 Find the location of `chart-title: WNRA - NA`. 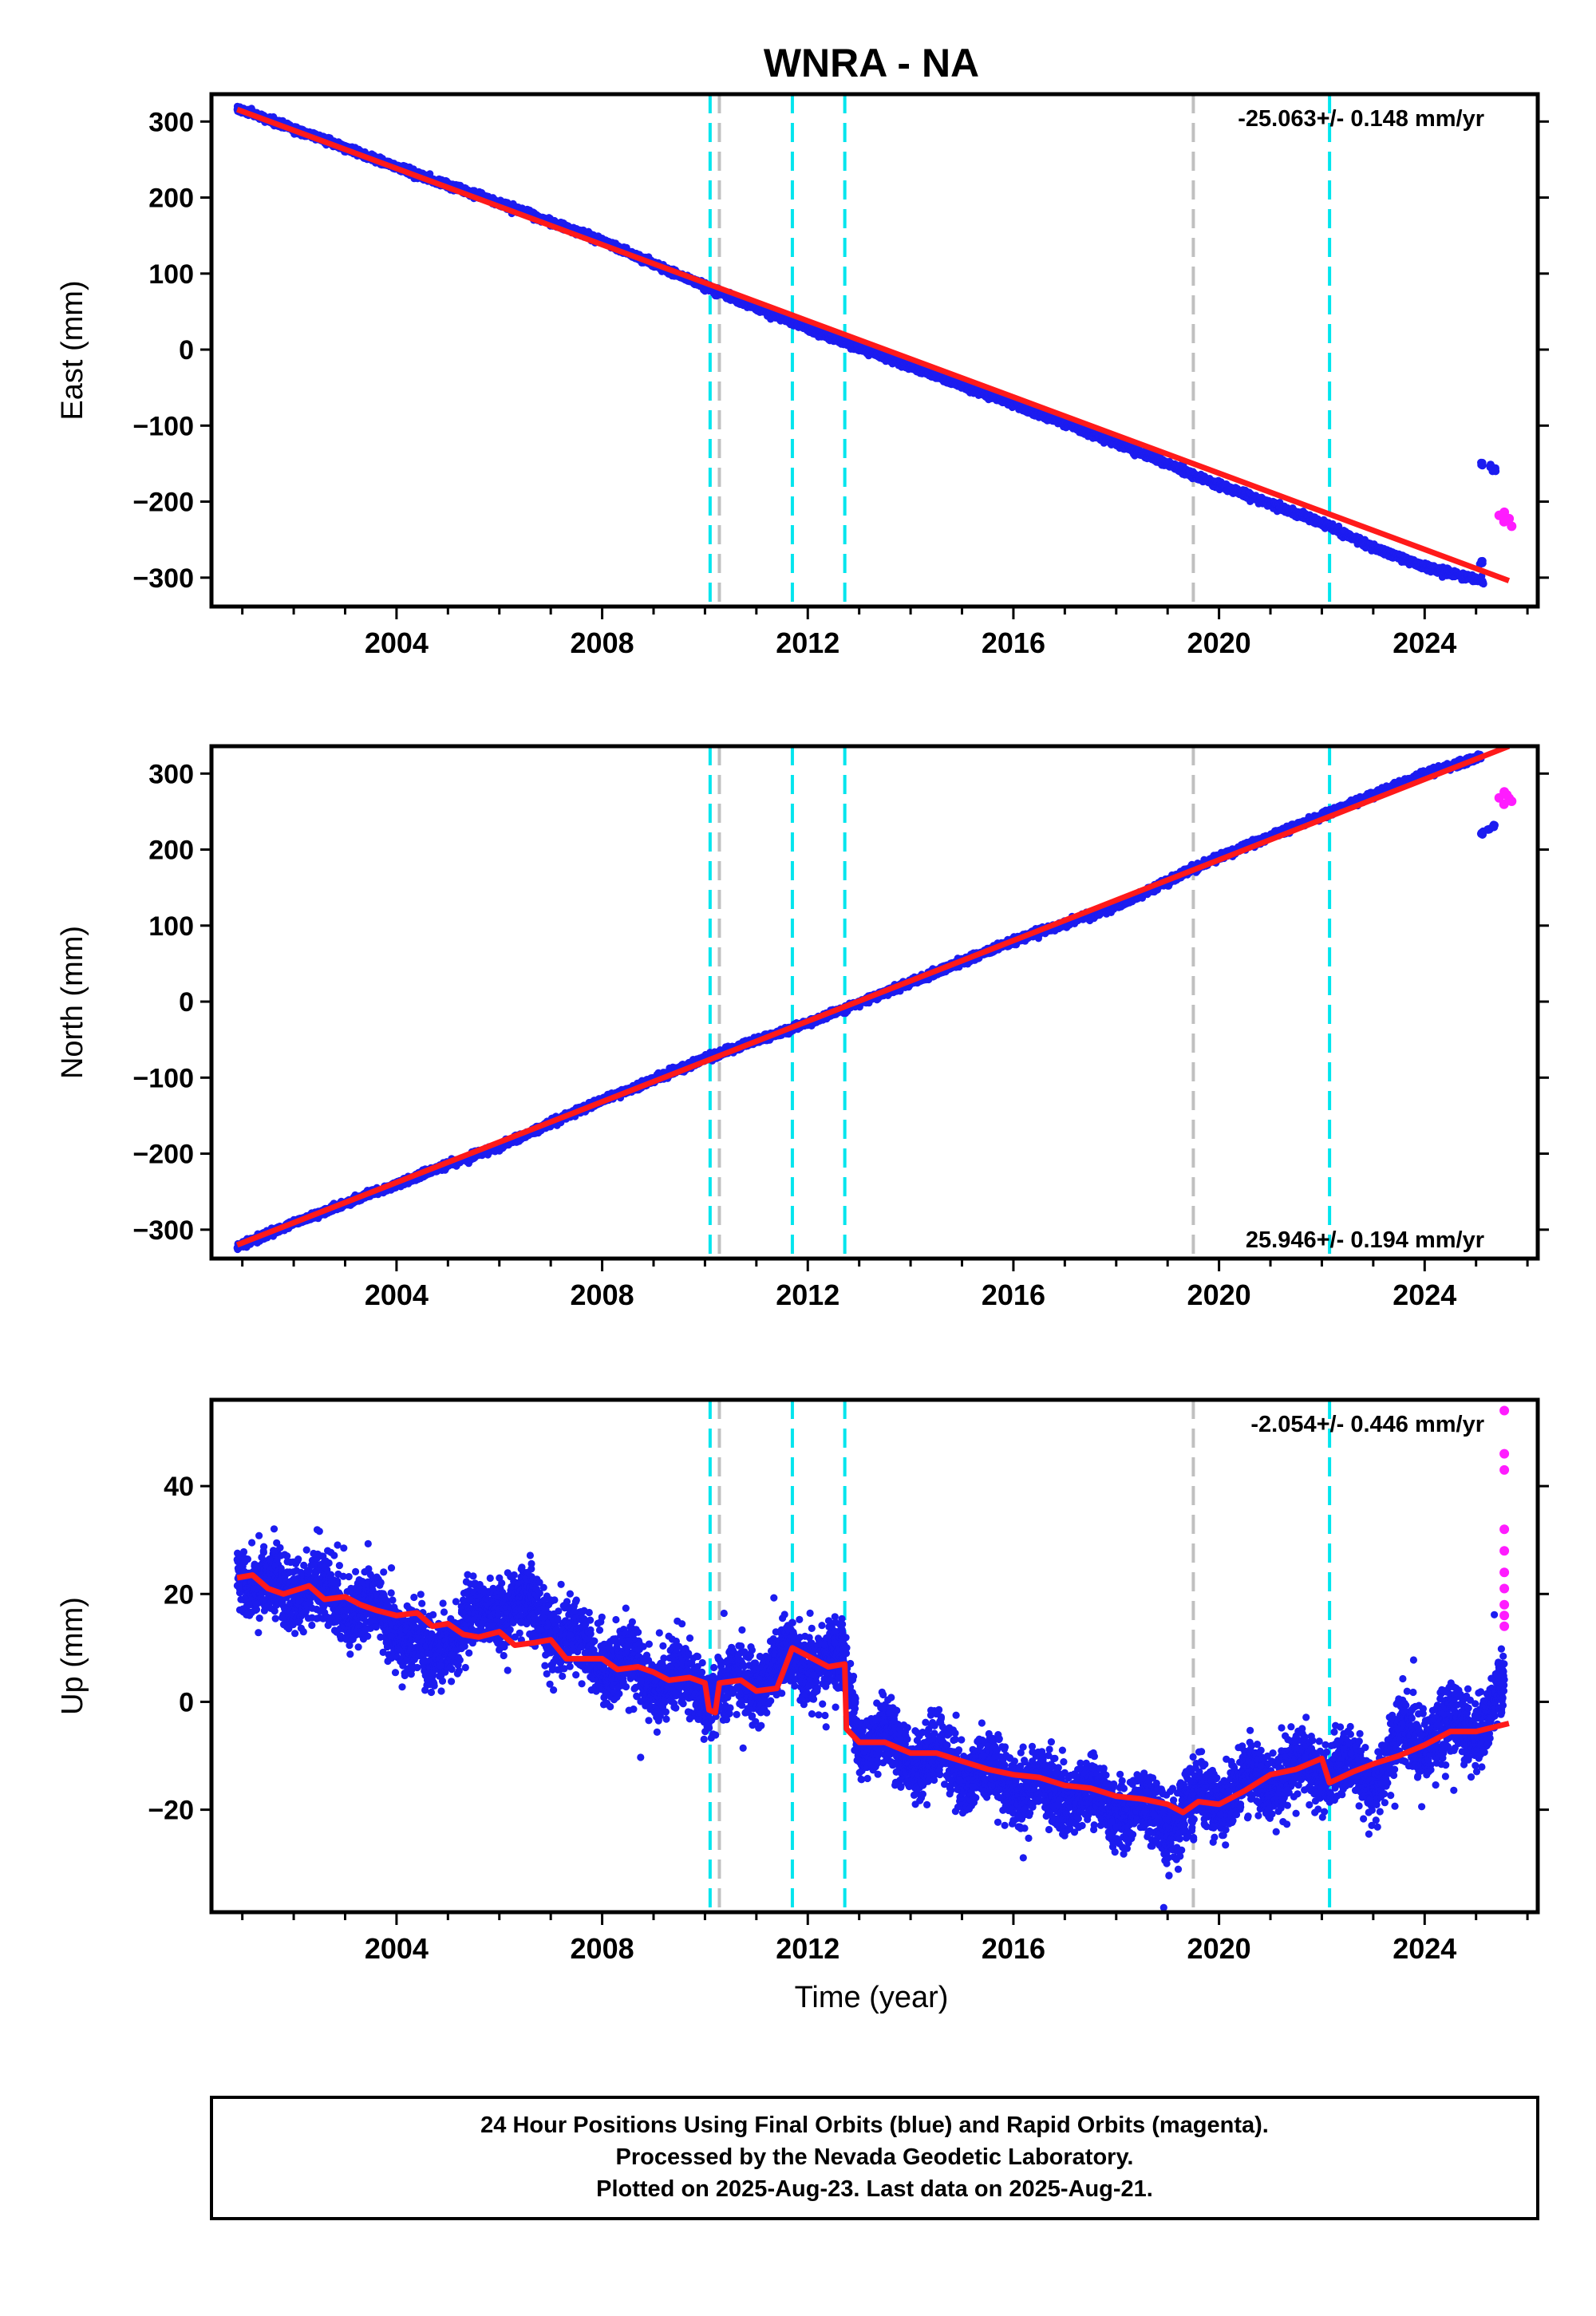

chart-title: WNRA - NA is located at coordinates (871, 63).